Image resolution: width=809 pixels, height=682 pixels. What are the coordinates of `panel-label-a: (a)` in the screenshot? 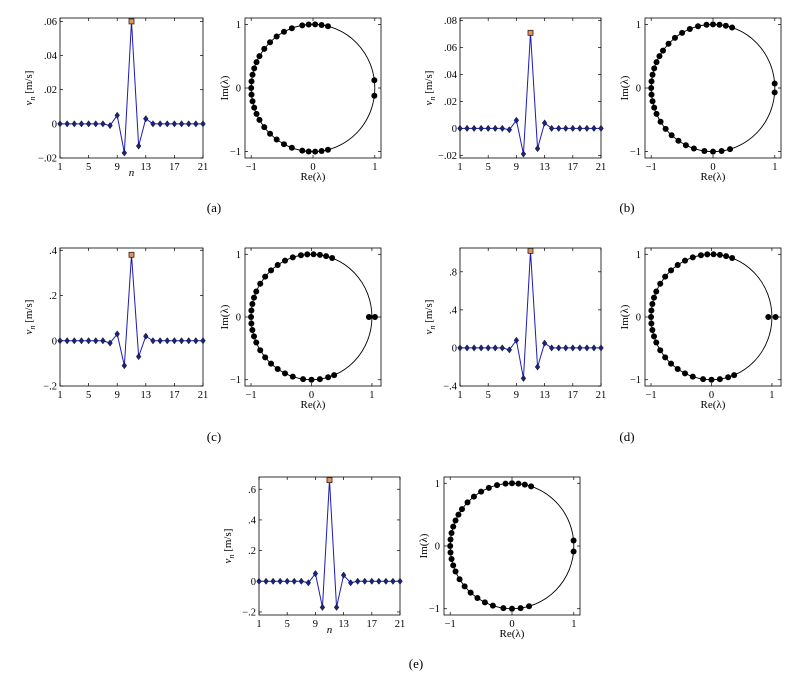 It's located at (214, 207).